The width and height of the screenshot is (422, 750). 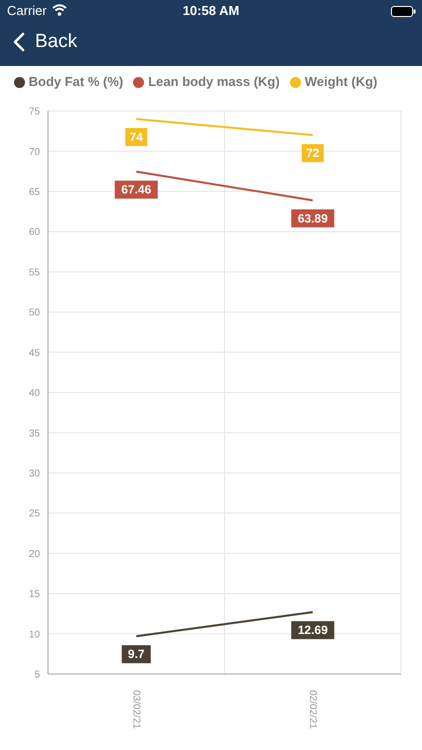 What do you see at coordinates (34, 554) in the screenshot?
I see `y-tick-label: 20` at bounding box center [34, 554].